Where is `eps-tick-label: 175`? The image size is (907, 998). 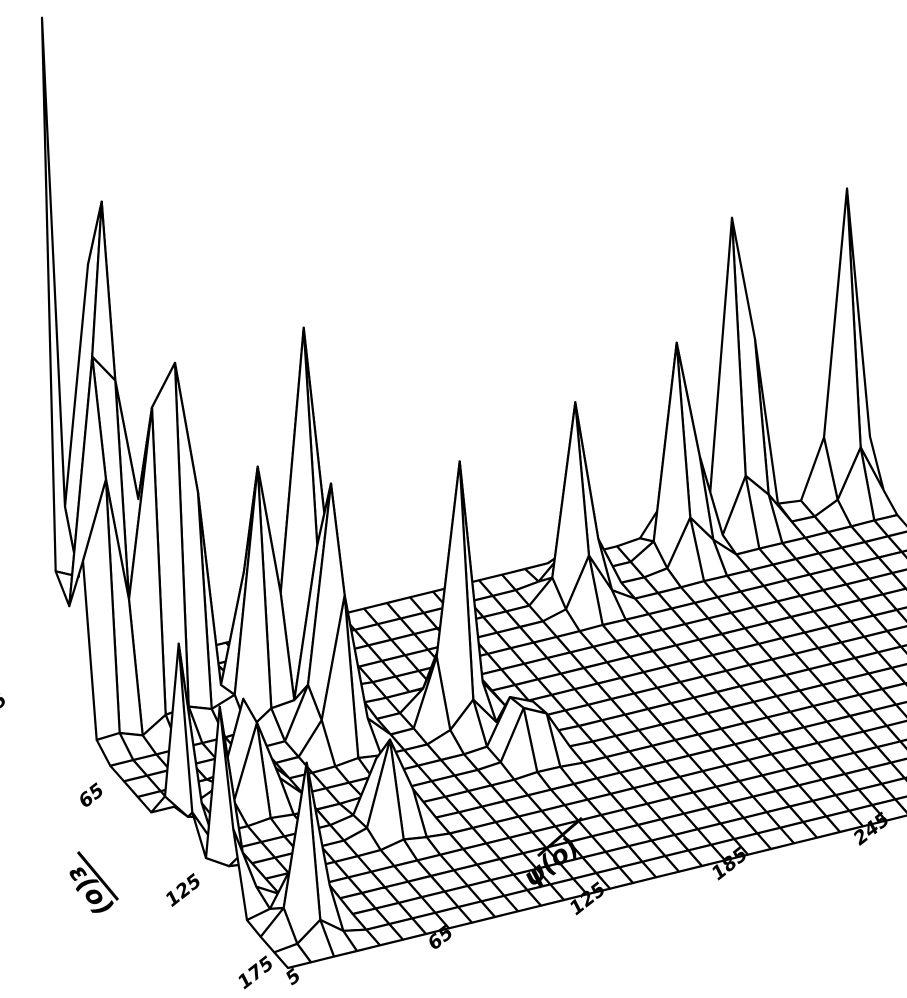
eps-tick-label: 175 is located at coordinates (256, 973).